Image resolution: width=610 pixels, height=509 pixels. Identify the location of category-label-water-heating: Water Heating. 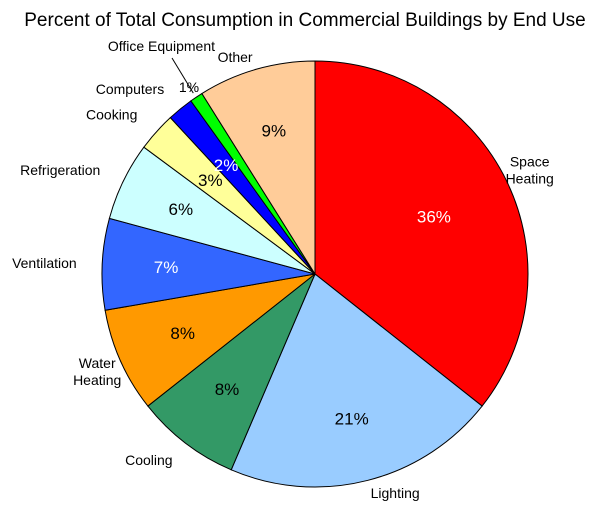
(97, 371).